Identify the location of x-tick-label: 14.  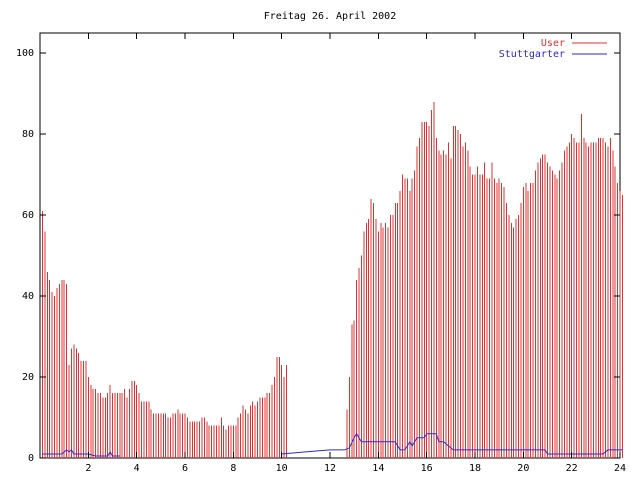
(378, 468).